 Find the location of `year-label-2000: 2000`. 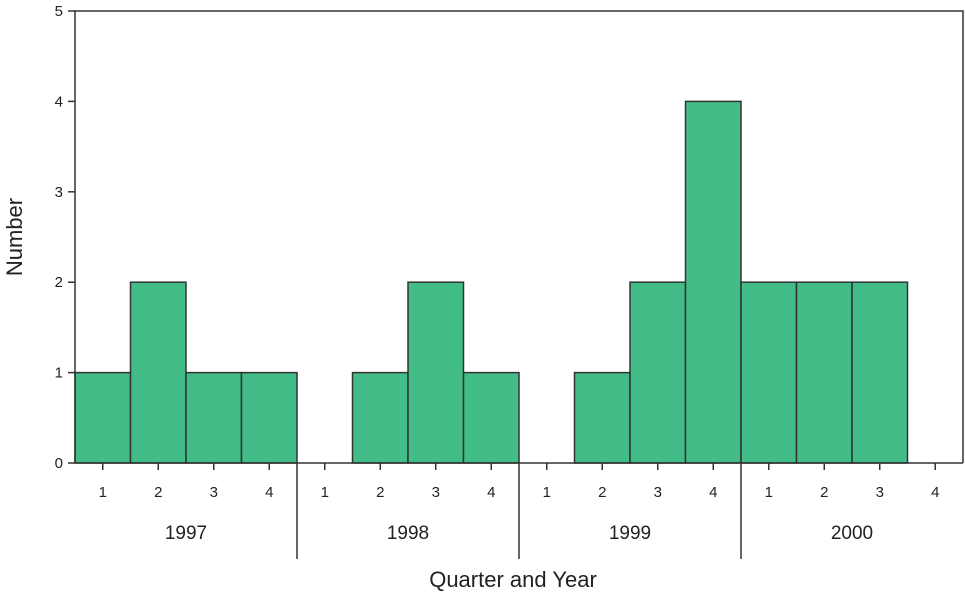

year-label-2000: 2000 is located at coordinates (852, 533).